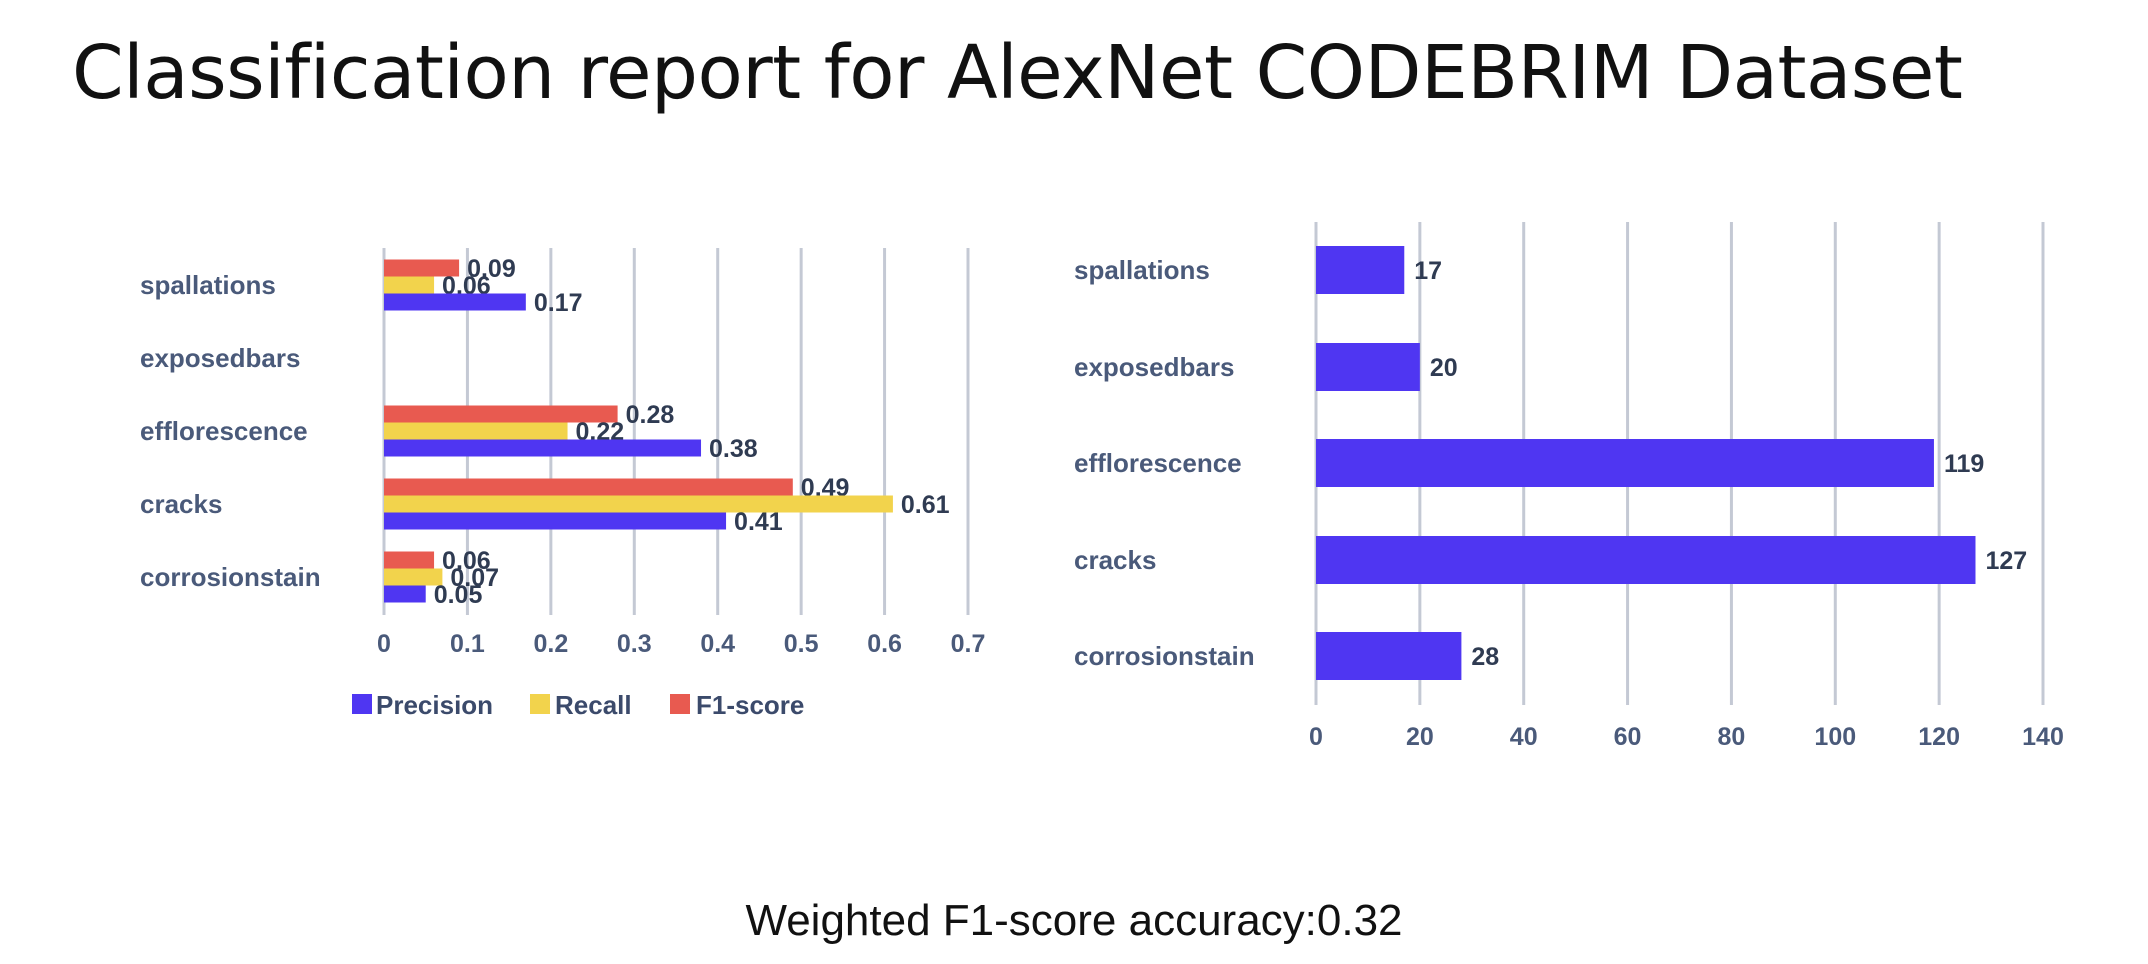 This screenshot has height=964, width=2148. Describe the element at coordinates (543, 448) in the screenshot. I see `bar-precision-efflorescence` at that location.